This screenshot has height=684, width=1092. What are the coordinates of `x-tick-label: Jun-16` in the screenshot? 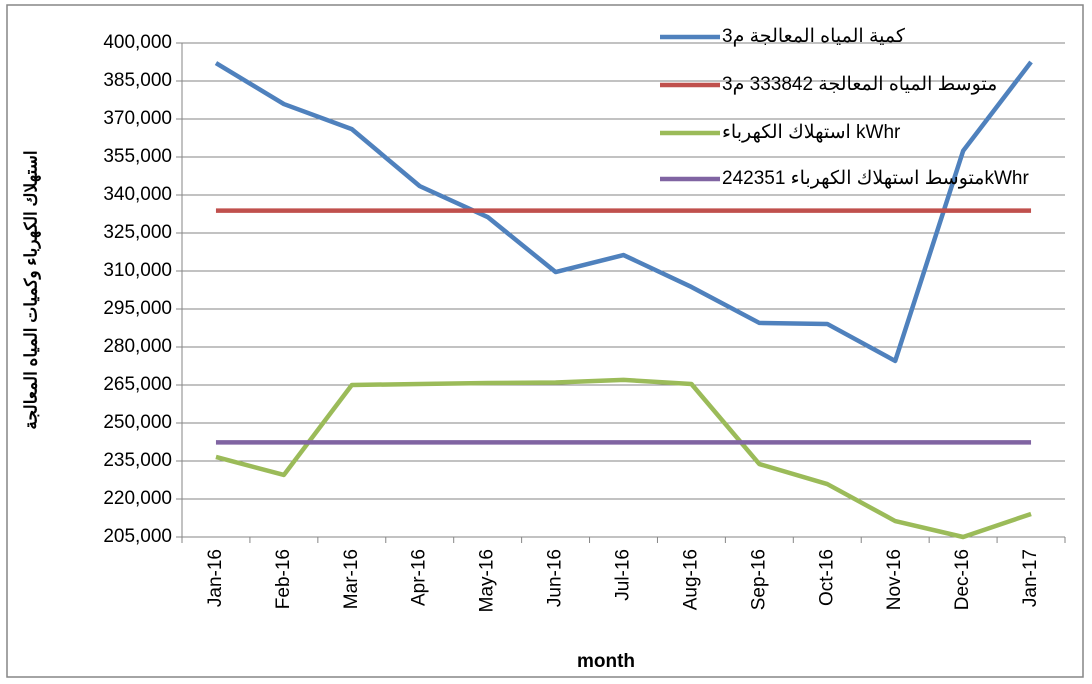 It's located at (555, 578).